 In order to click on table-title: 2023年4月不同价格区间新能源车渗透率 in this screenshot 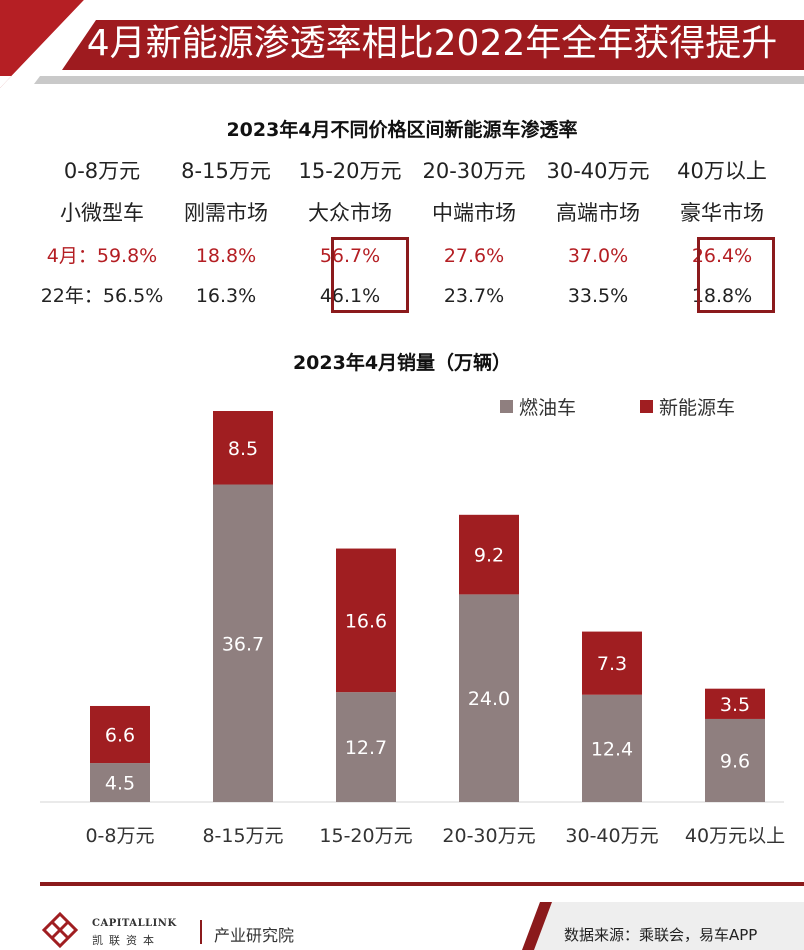, I will do `click(402, 130)`.